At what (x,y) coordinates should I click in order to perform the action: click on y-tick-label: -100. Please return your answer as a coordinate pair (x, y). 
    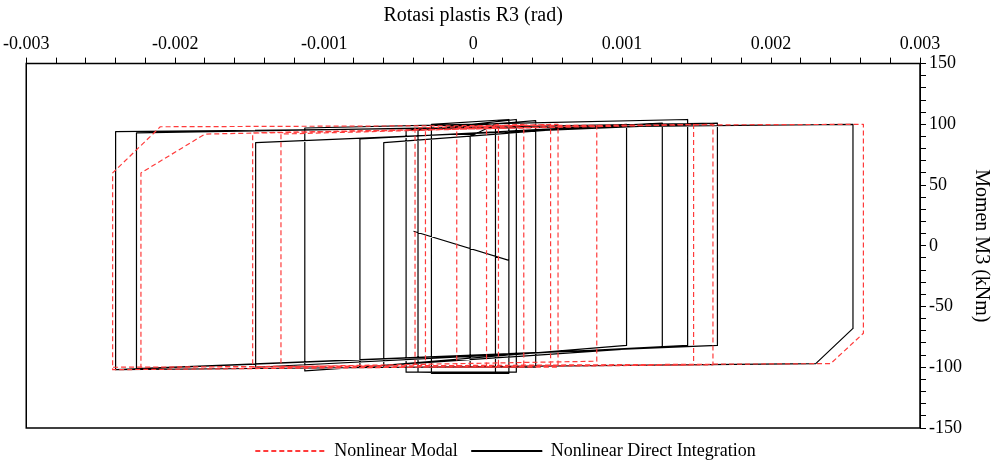
    Looking at the image, I should click on (946, 366).